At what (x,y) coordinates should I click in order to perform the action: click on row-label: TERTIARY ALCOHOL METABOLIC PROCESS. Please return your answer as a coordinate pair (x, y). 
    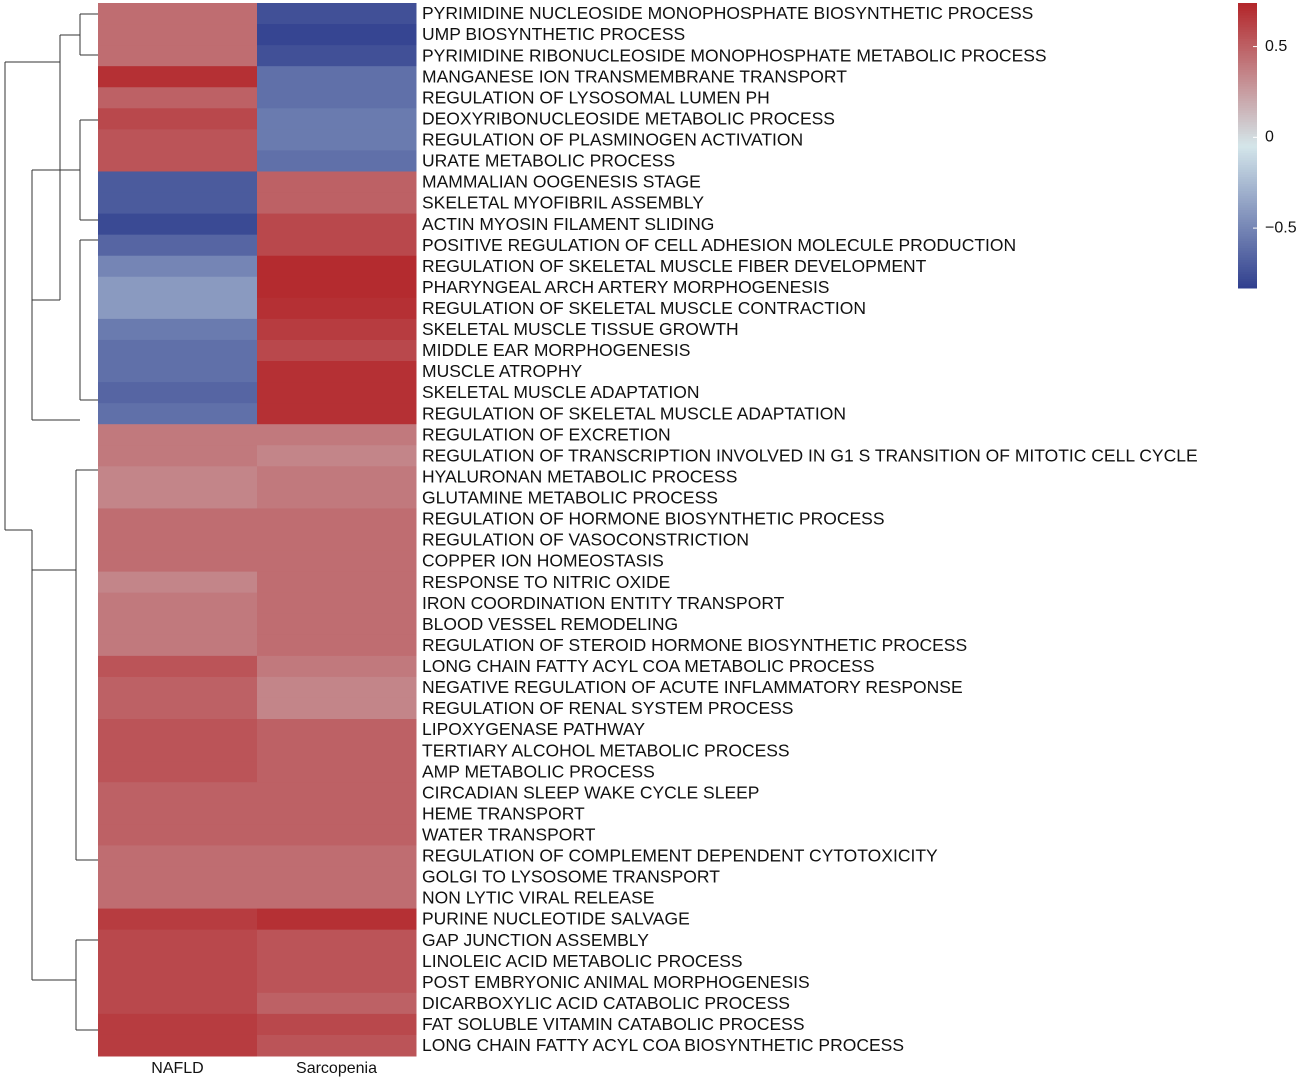
    Looking at the image, I should click on (606, 750).